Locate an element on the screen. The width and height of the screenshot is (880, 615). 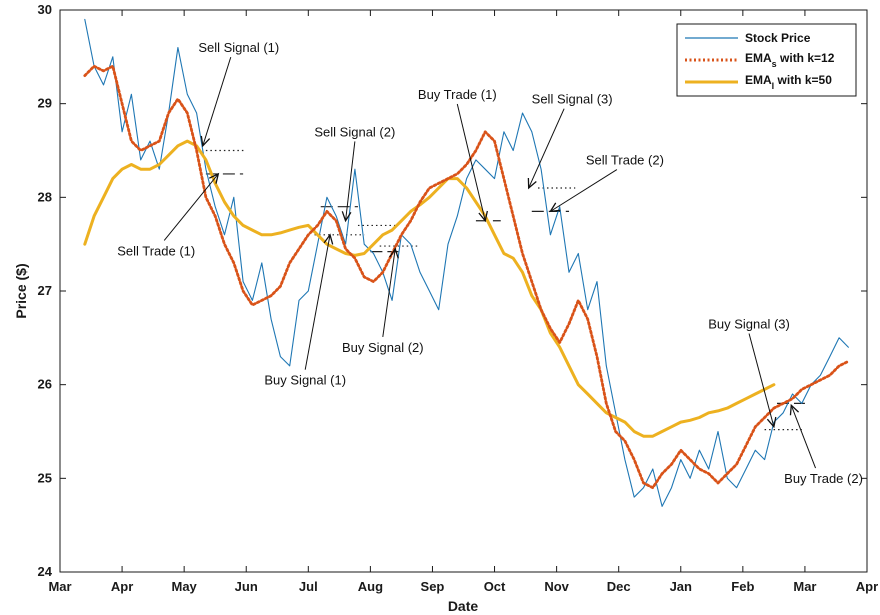
y-tick-label: 30 is located at coordinates (45, 9).